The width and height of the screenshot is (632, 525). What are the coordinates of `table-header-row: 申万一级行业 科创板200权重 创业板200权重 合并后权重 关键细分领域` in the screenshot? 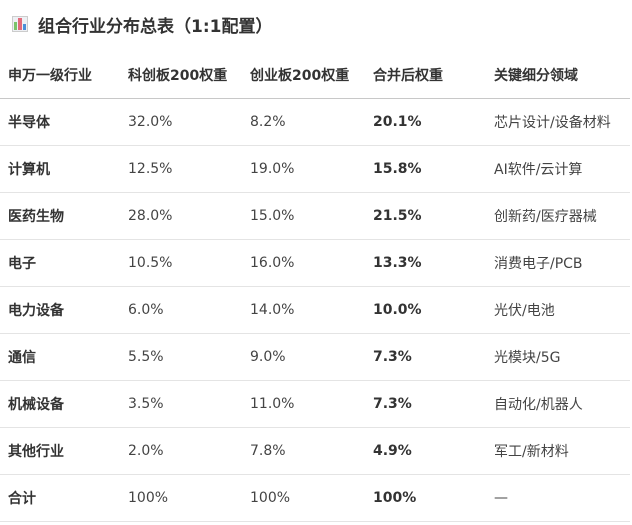 It's located at (315, 75).